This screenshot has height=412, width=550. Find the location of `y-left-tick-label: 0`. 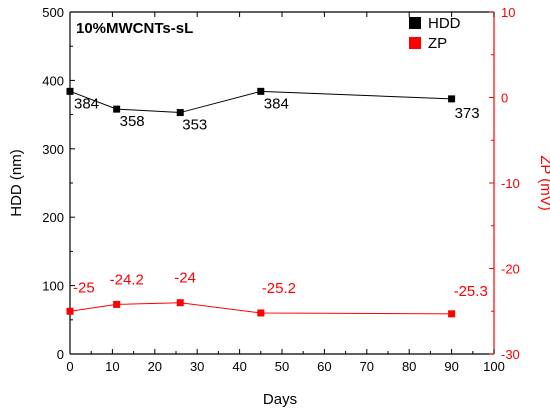

y-left-tick-label: 0 is located at coordinates (60, 354).